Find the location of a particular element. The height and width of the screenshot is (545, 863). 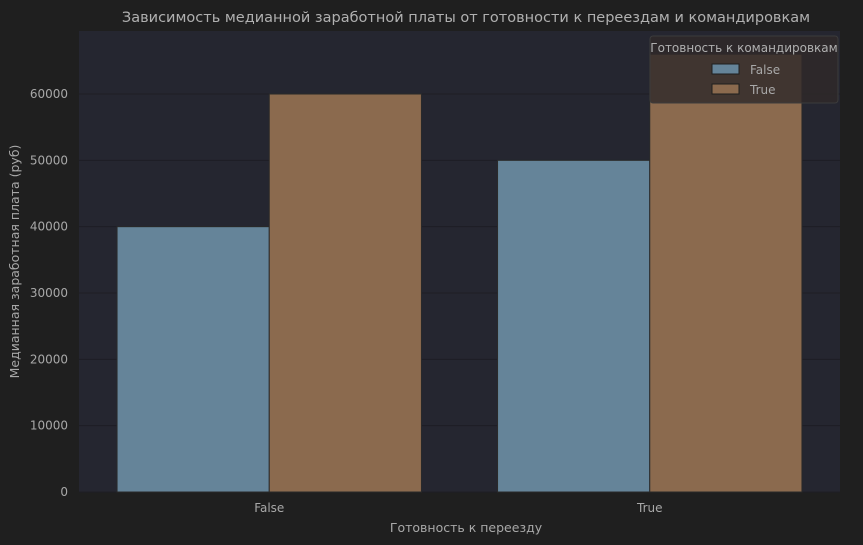

legend: Готовность к командировкам False True is located at coordinates (744, 69).